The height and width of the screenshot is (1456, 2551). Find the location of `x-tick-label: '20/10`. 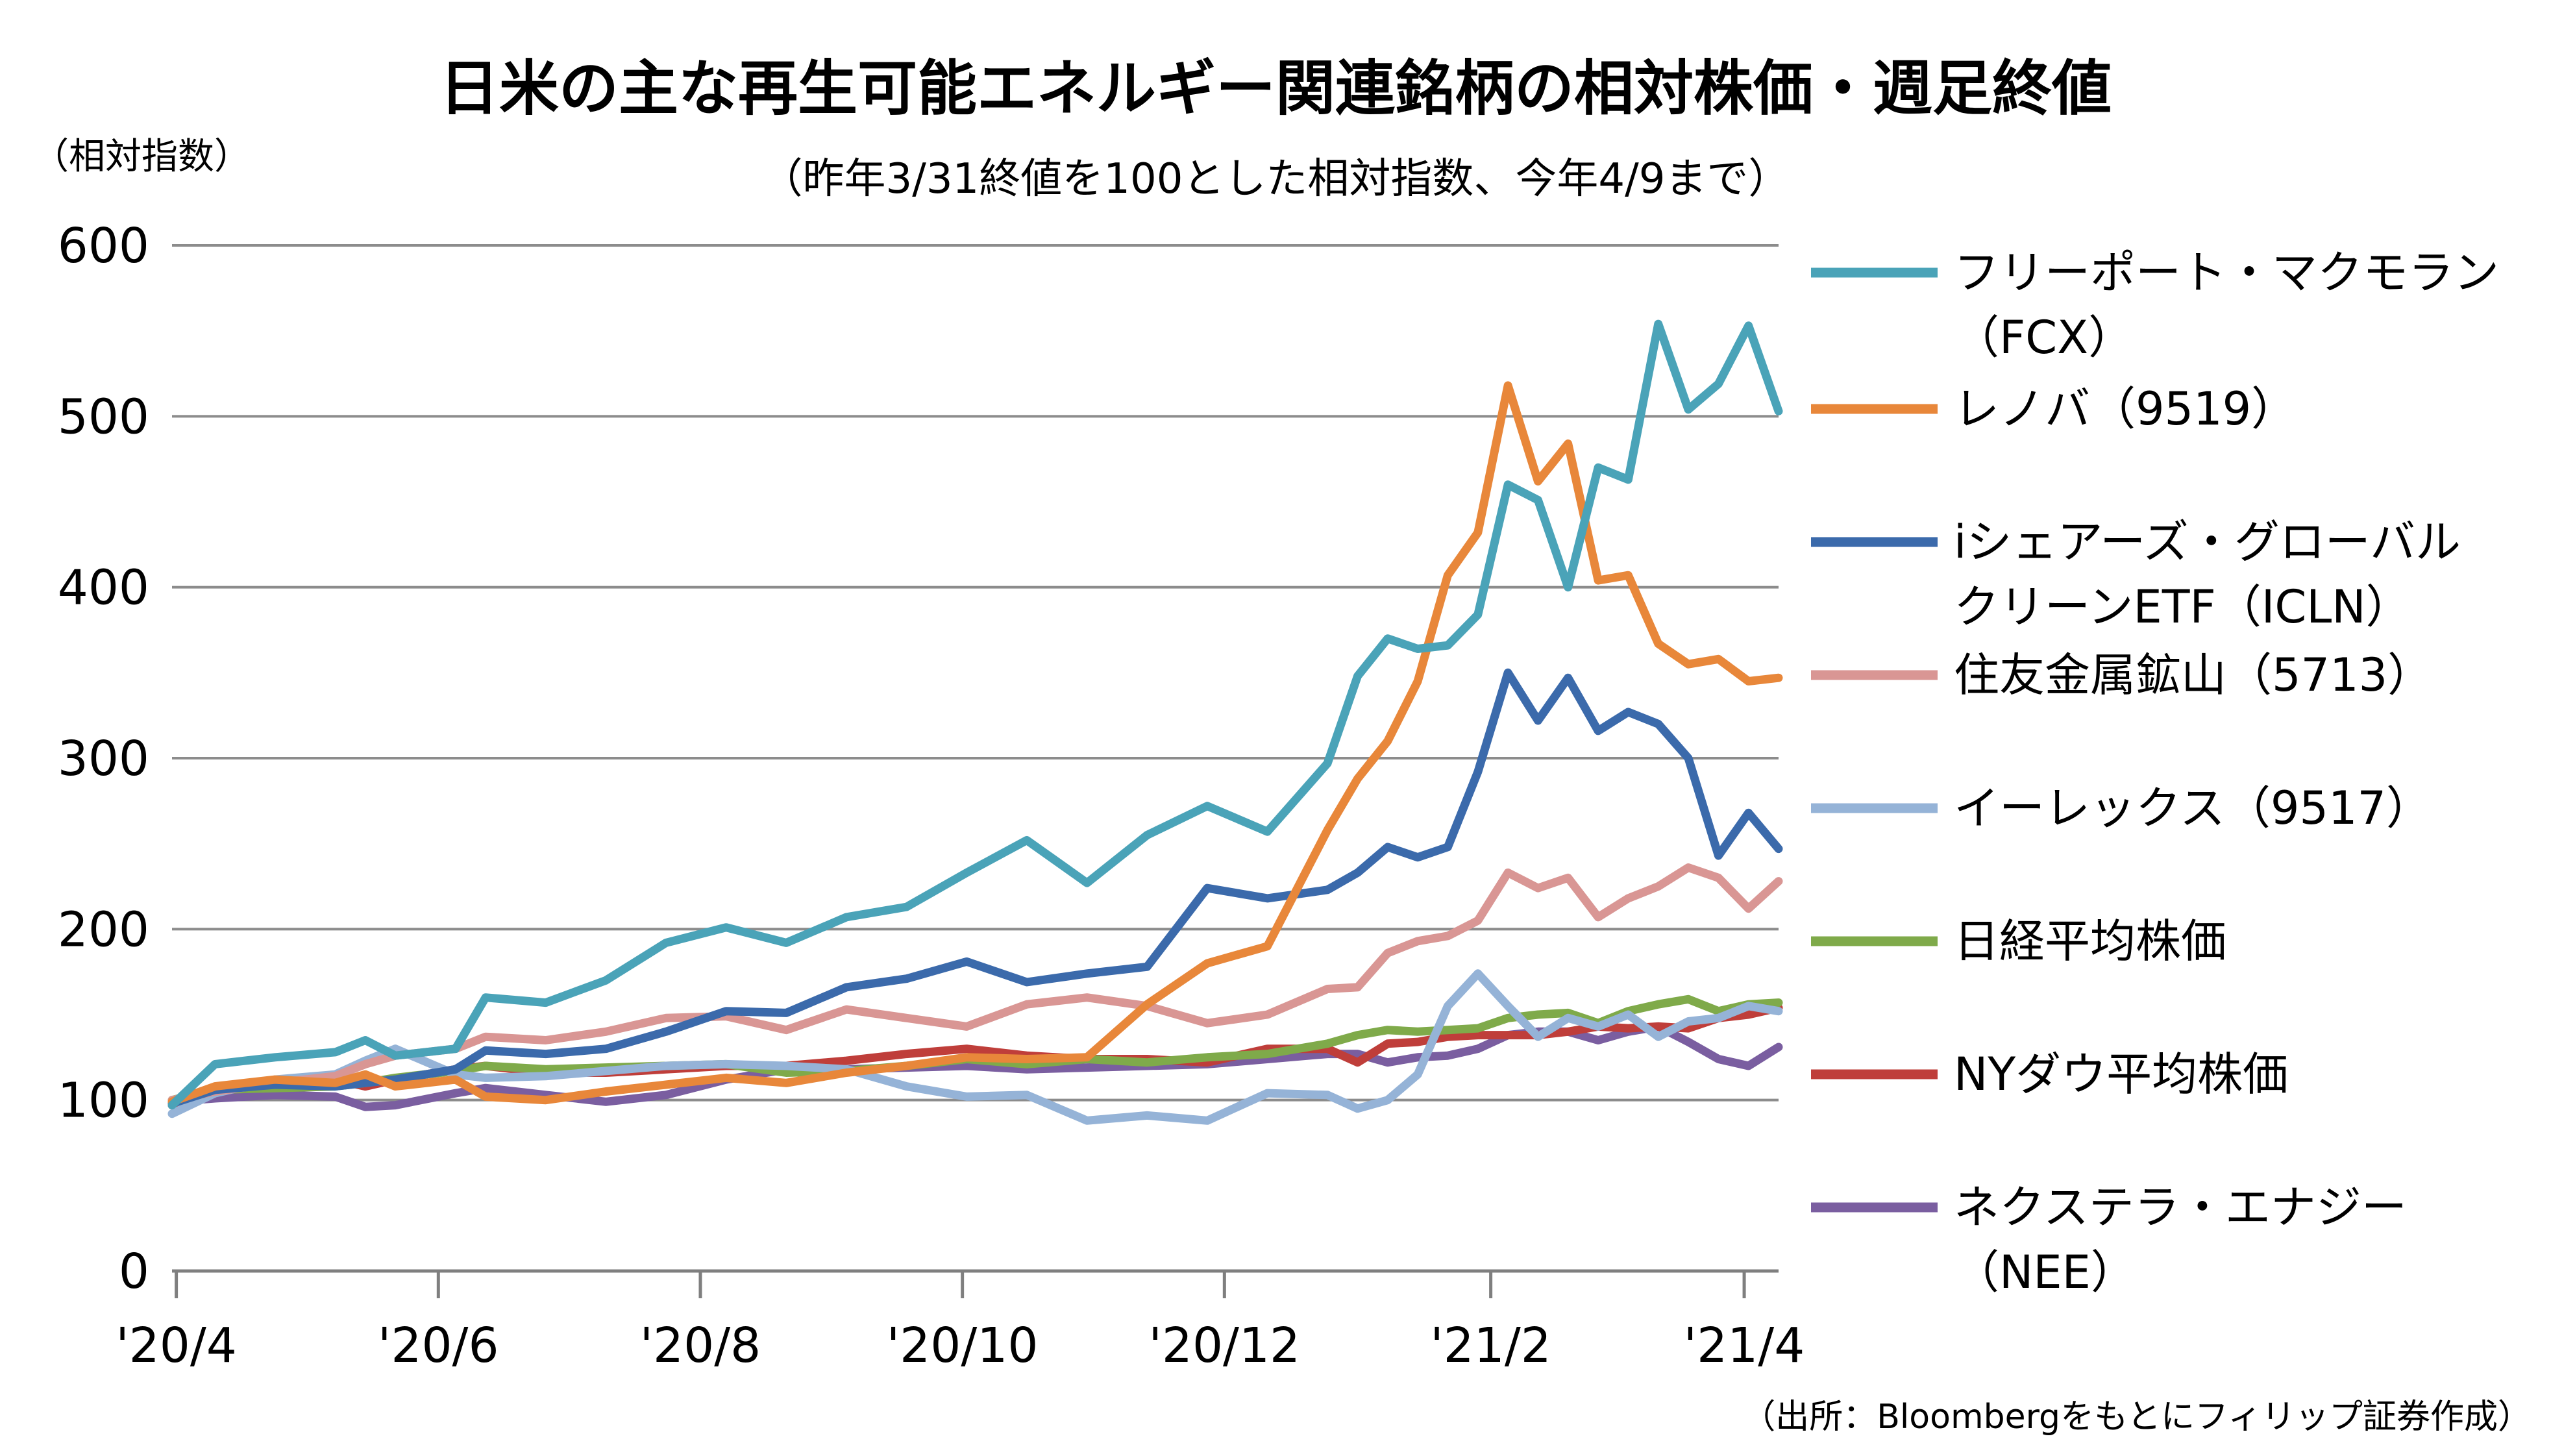

x-tick-label: '20/10 is located at coordinates (963, 1346).